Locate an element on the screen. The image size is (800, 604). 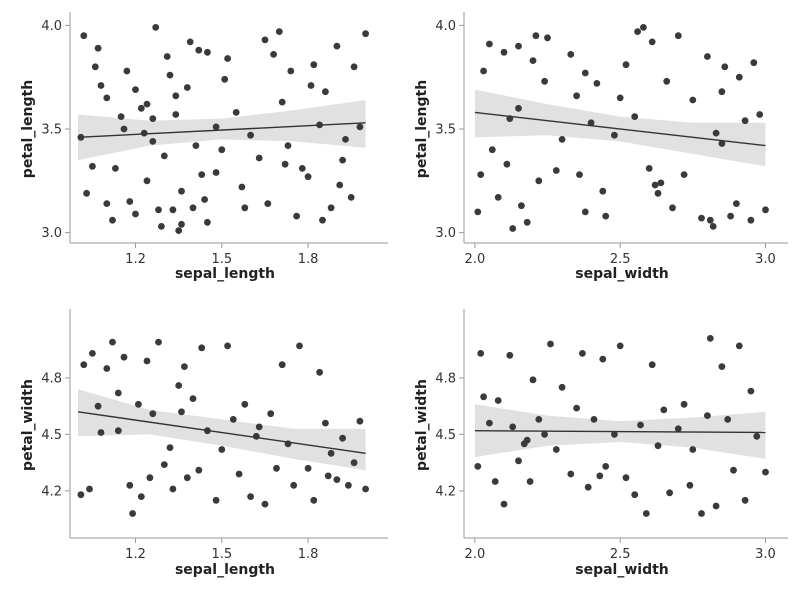
y-tick-label: 3.5 is located at coordinates (51, 130).